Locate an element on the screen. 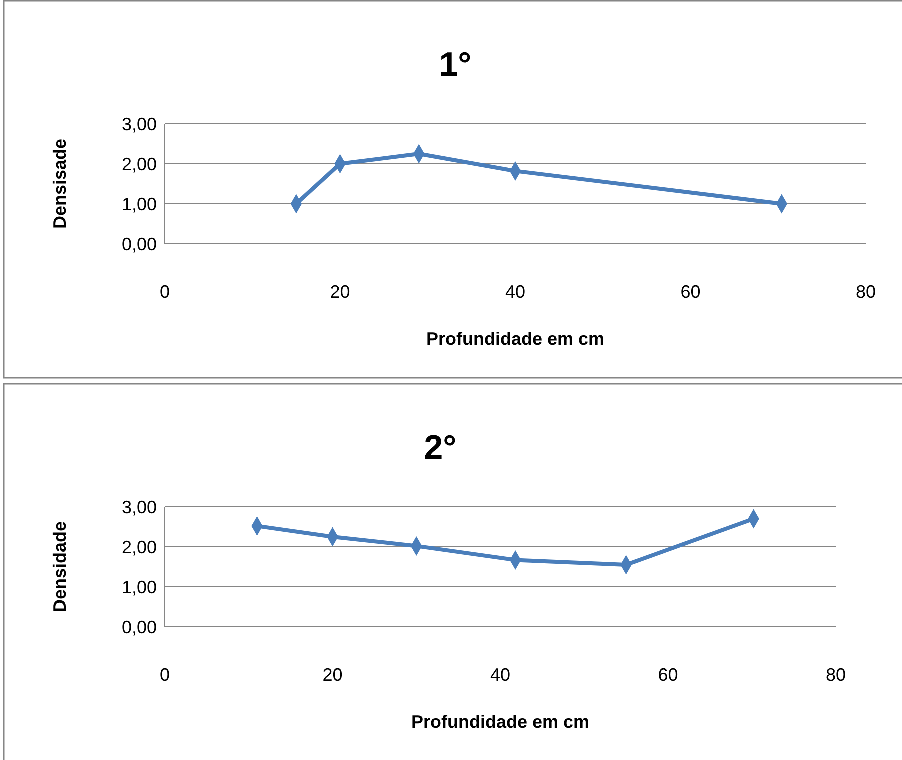  chart-title: 2° is located at coordinates (440, 448).